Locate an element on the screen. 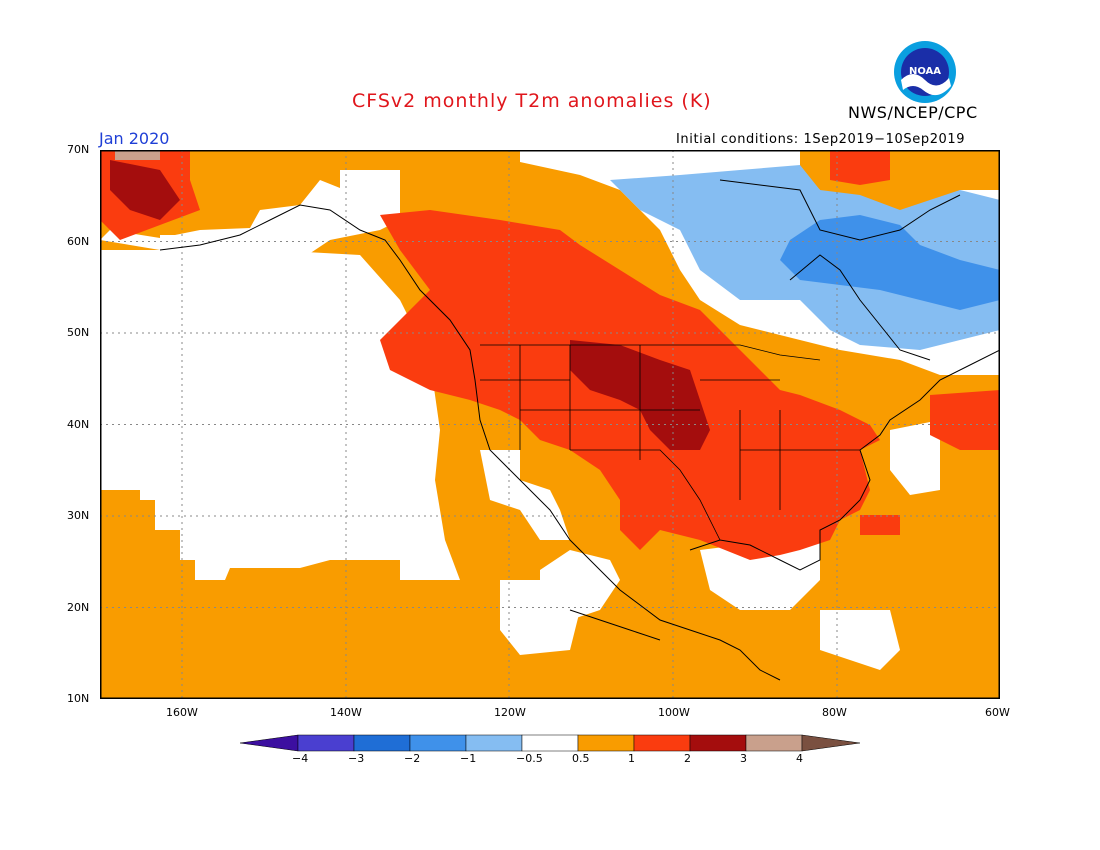 This screenshot has width=1100, height=850. lat-label: 40N is located at coordinates (78, 424).